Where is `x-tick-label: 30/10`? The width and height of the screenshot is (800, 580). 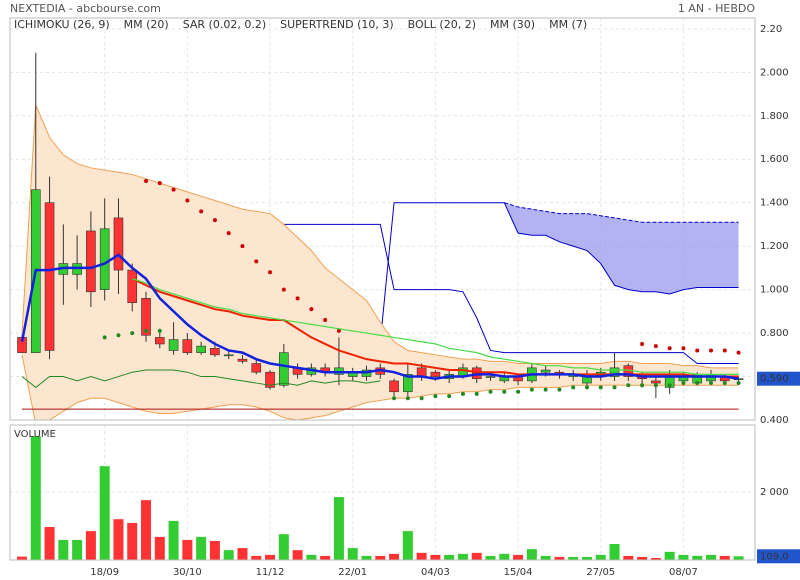
x-tick-label: 30/10 is located at coordinates (187, 572).